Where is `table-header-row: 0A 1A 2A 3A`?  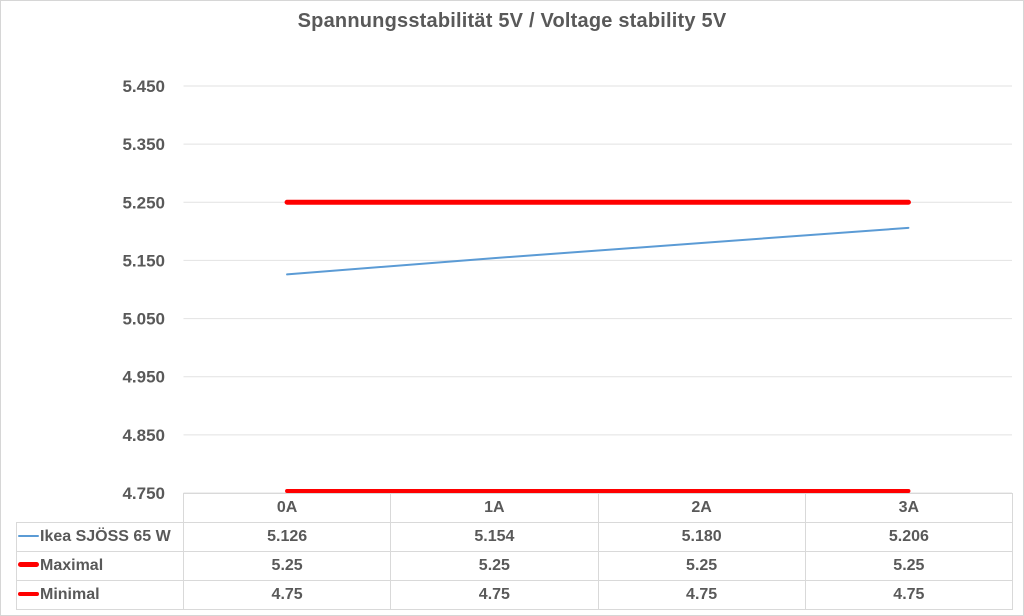 table-header-row: 0A 1A 2A 3A is located at coordinates (515, 508).